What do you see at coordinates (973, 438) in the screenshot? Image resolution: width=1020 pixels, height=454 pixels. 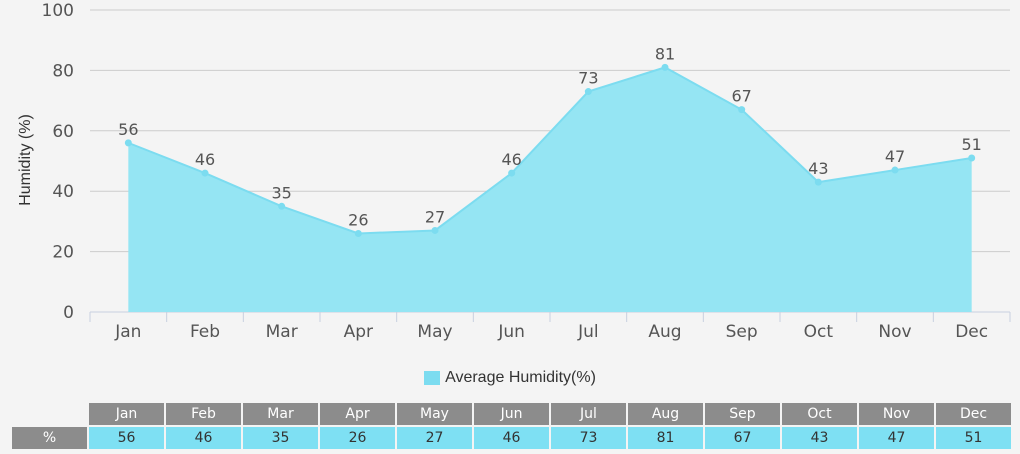 I see `table-value-cell: 51` at bounding box center [973, 438].